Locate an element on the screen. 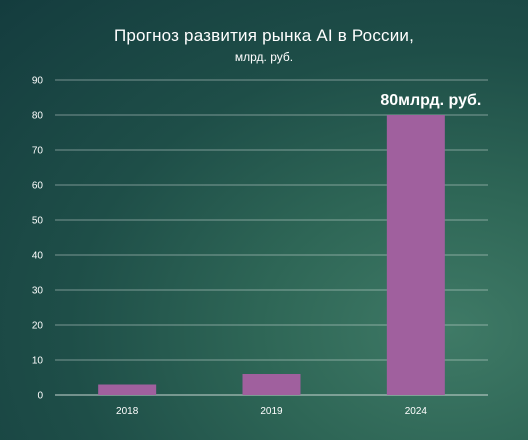 The image size is (528, 440). x-tick-label: 2019 is located at coordinates (271, 411).